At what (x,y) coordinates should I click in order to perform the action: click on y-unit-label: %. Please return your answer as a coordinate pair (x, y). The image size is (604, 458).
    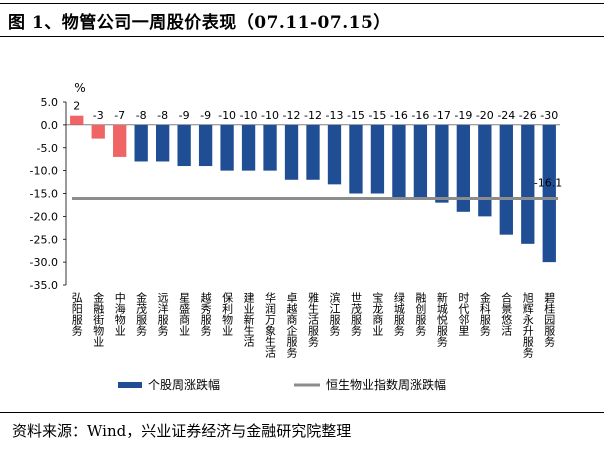
    Looking at the image, I should click on (79, 88).